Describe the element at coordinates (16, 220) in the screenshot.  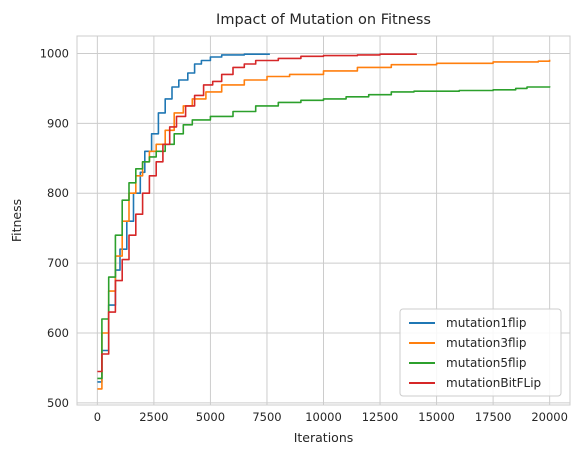
I see `y-axis-label: Fitness` at that location.